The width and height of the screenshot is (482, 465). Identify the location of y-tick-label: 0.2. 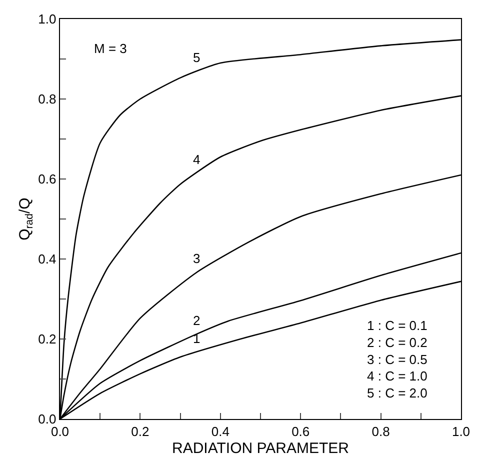
(47, 339).